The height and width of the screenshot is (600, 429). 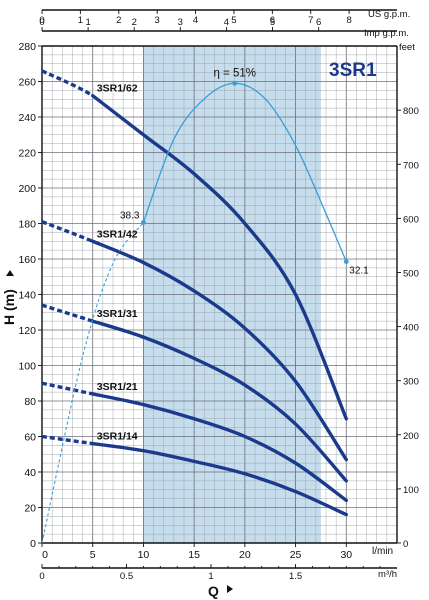 I want to click on right-tick-label: 700, so click(x=411, y=165).